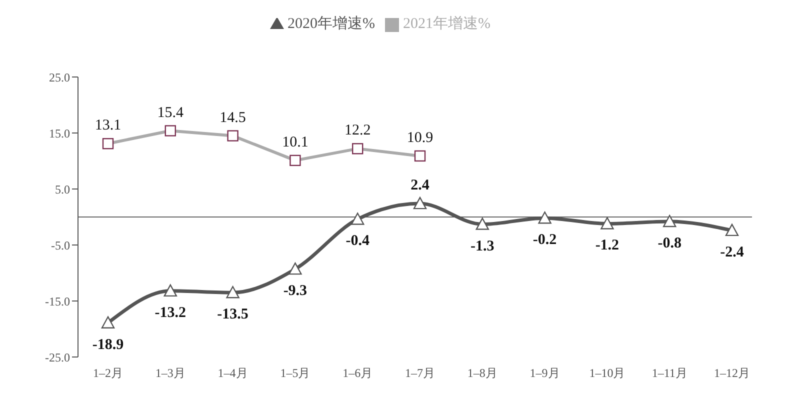  I want to click on data-label: 14.5, so click(233, 118).